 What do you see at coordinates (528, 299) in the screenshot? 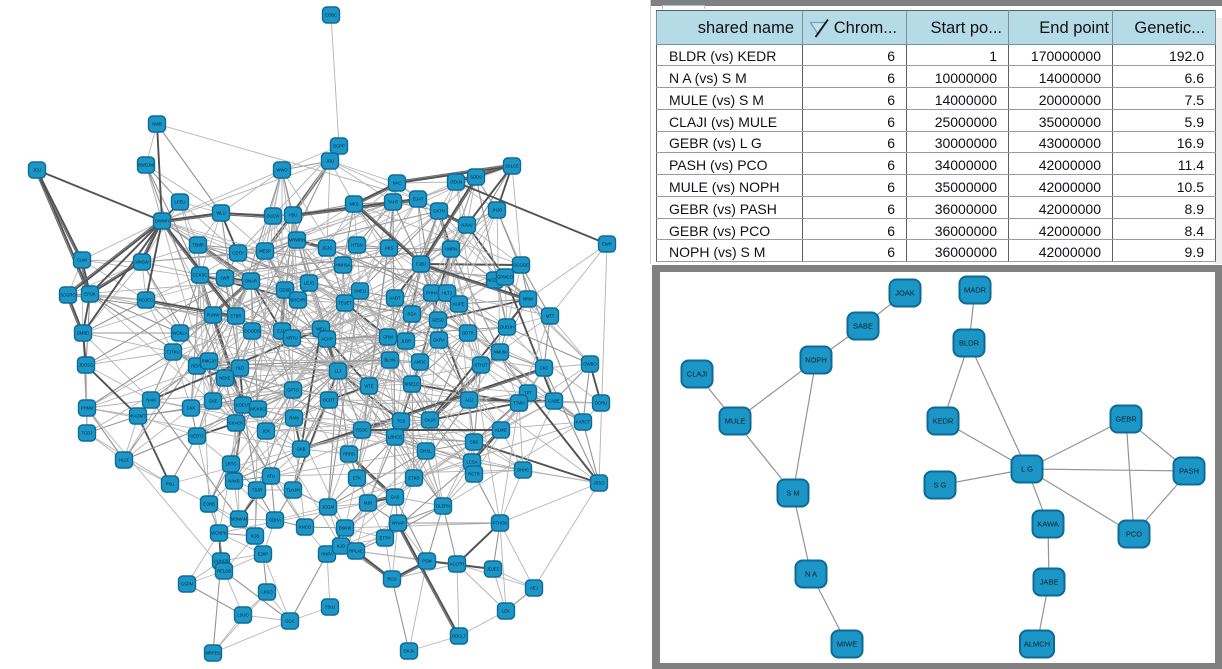
I see `svg-text: NRW` at bounding box center [528, 299].